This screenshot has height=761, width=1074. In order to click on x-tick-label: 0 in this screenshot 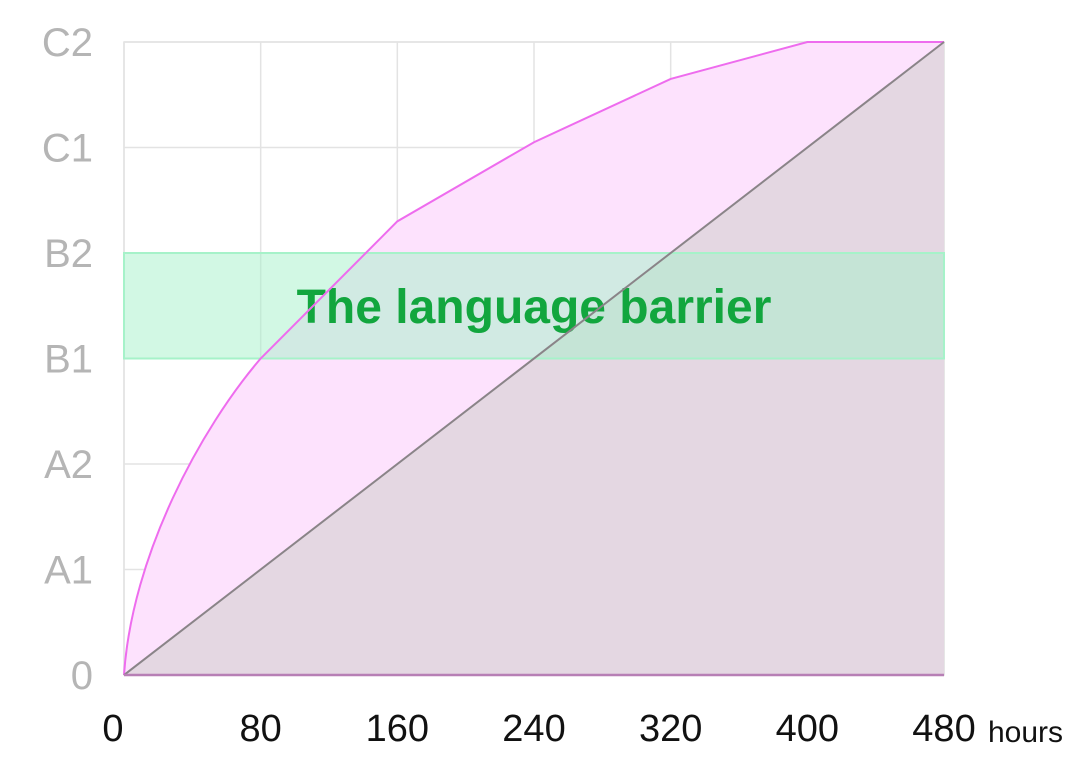, I will do `click(112, 729)`.